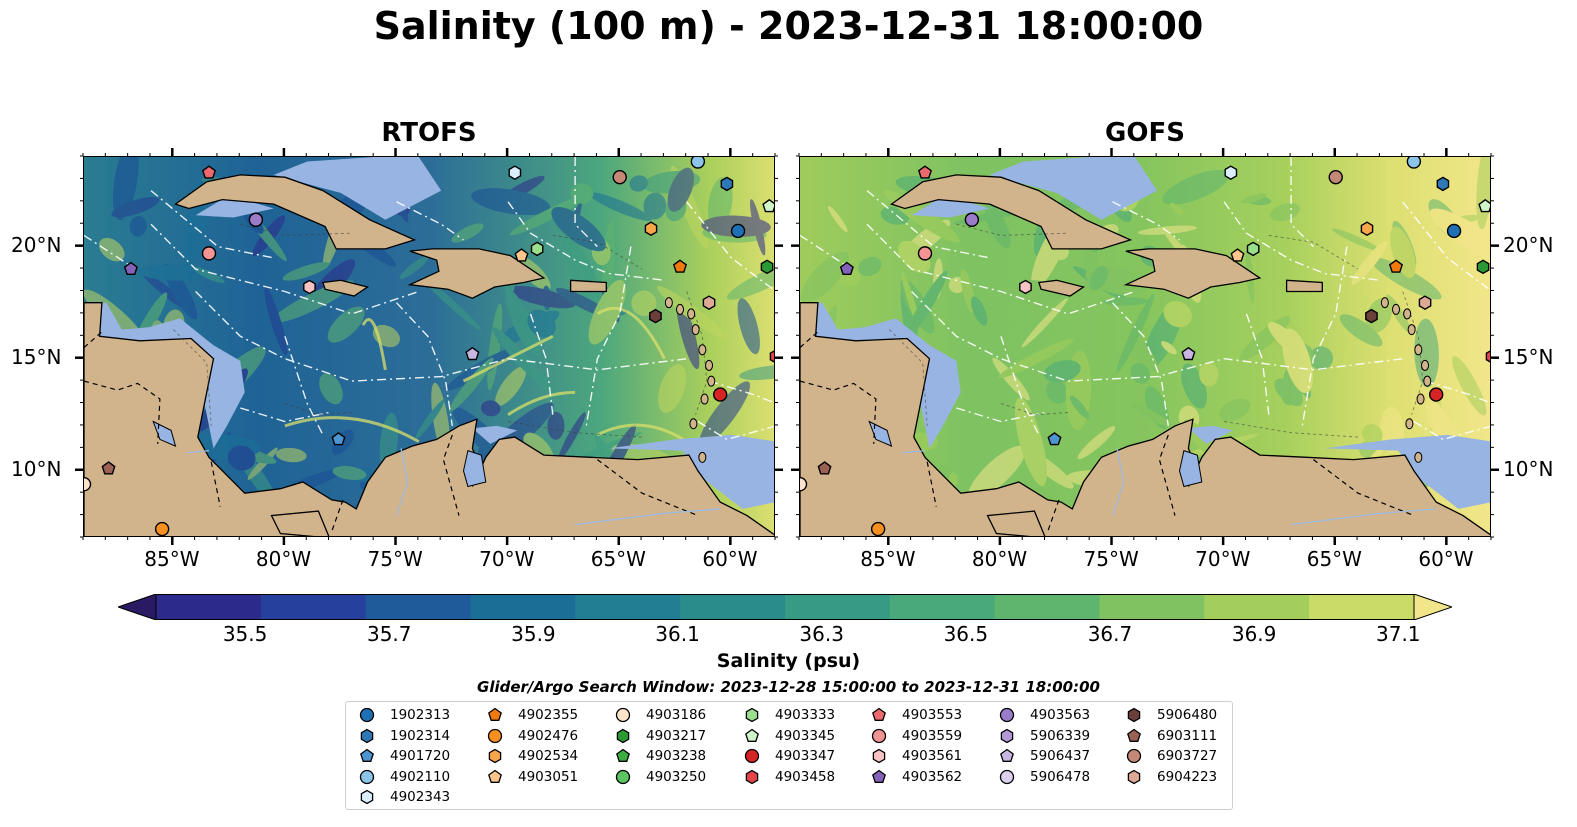 Image resolution: width=1577 pixels, height=827 pixels. Describe the element at coordinates (932, 756) in the screenshot. I see `legend-label: 4903561` at that location.